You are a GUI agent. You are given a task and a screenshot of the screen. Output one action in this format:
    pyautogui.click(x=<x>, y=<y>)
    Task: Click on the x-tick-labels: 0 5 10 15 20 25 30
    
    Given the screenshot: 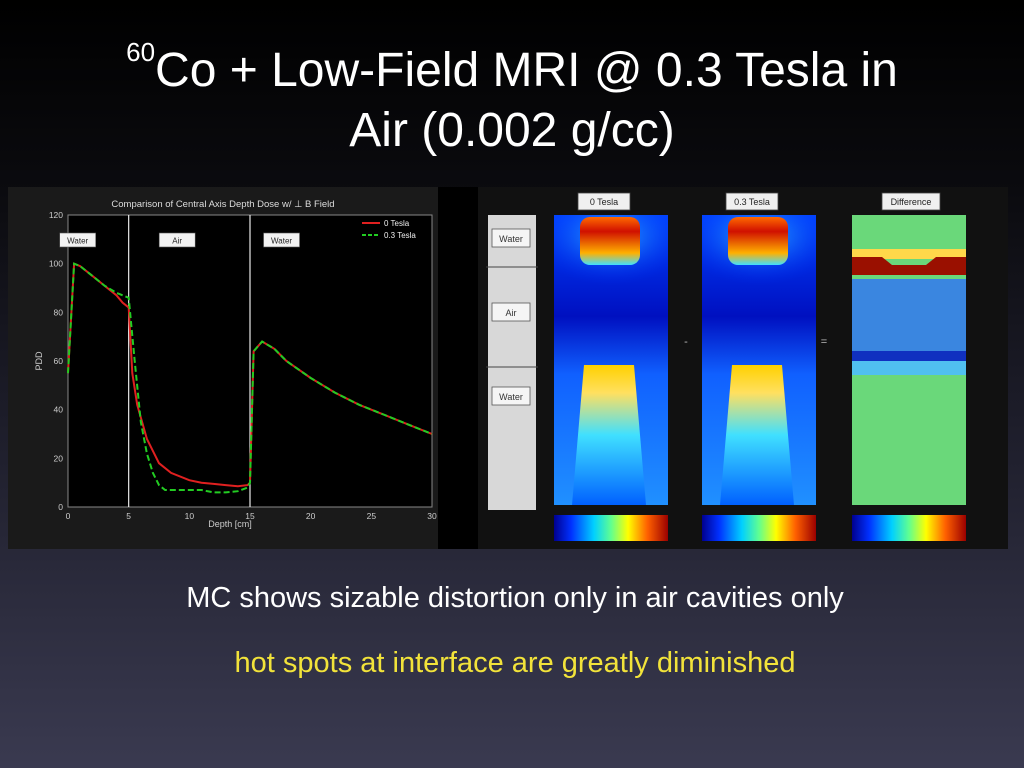 What is the action you would take?
    pyautogui.click(x=251, y=516)
    